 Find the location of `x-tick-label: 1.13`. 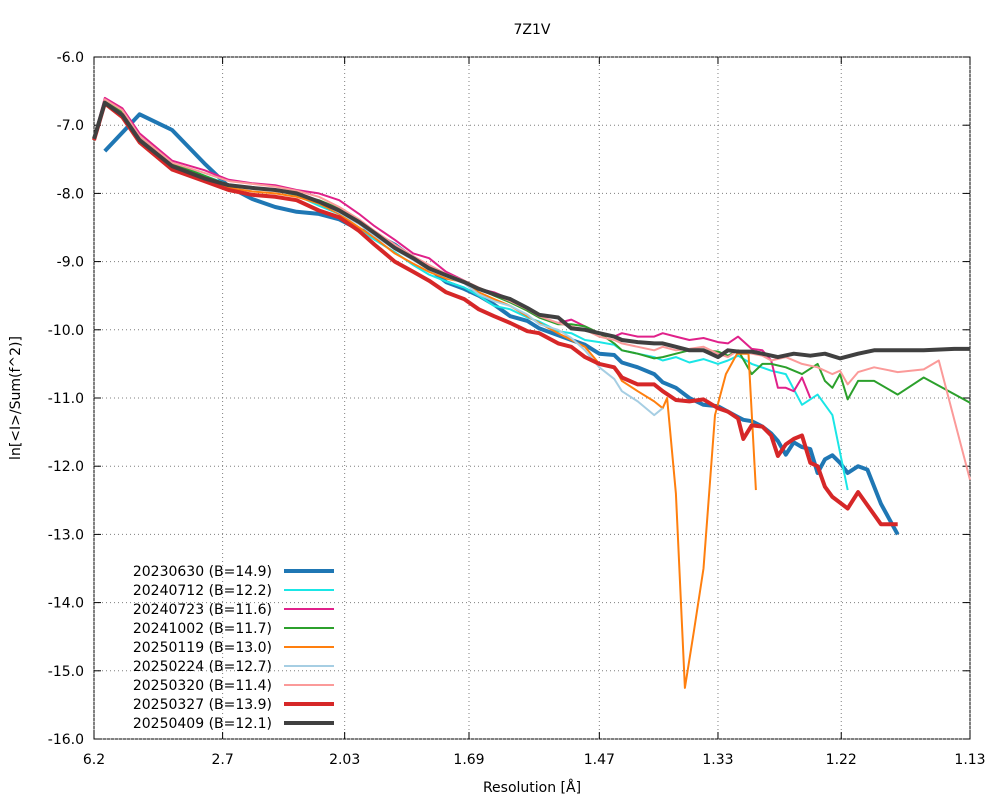

x-tick-label: 1.13 is located at coordinates (969, 760).